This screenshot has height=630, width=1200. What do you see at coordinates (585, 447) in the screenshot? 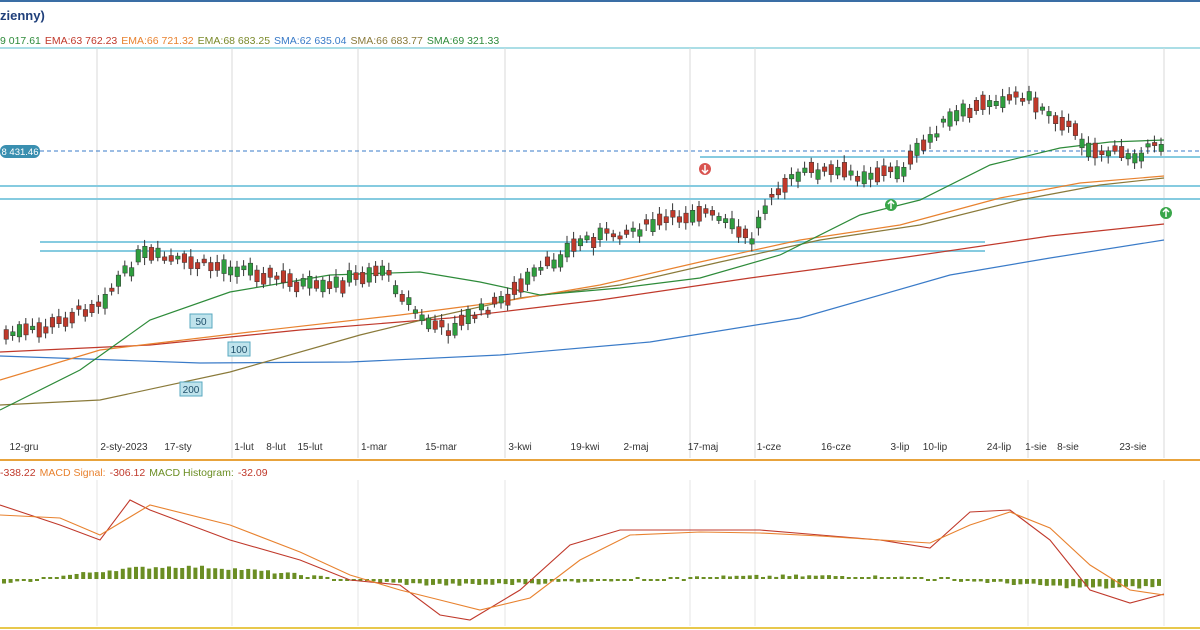
I see `x-tick-label: 19-kwi` at bounding box center [585, 447].